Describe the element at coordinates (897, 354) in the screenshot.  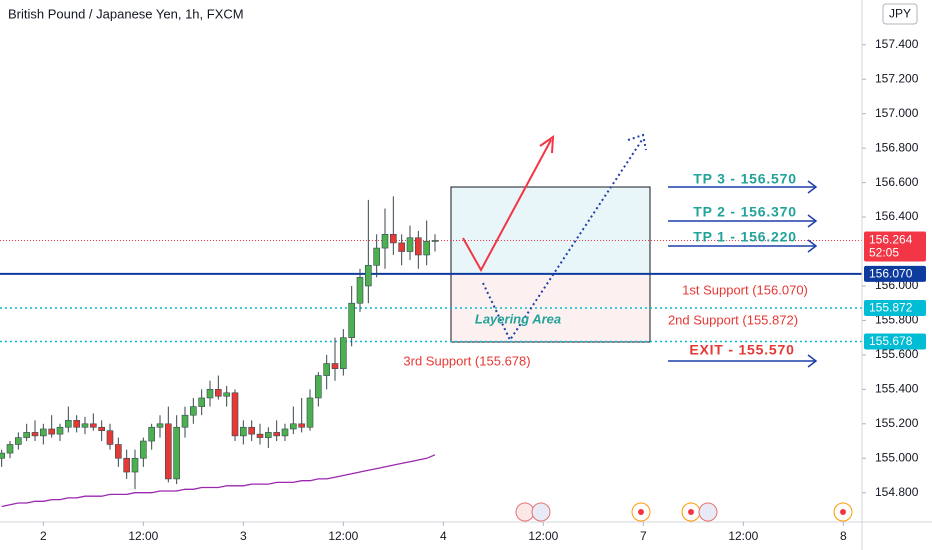
I see `y-tick-label: 155.600` at that location.